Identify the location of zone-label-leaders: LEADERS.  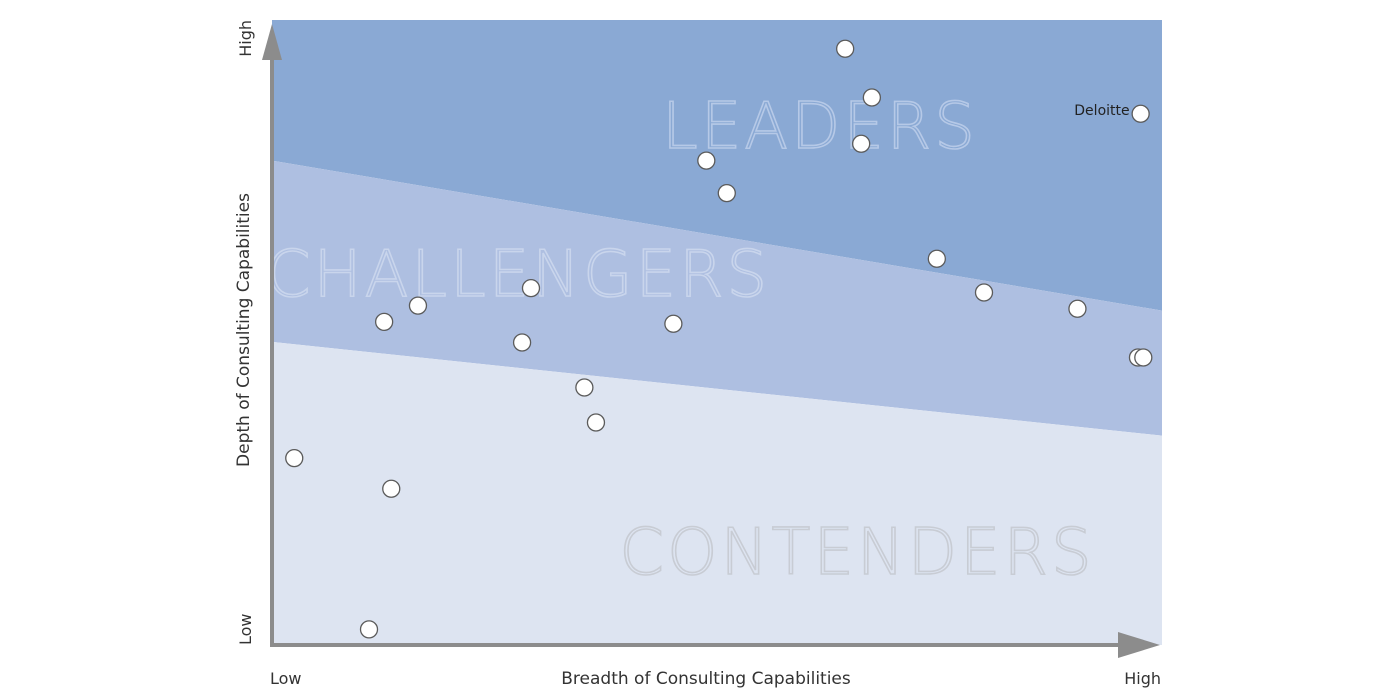
(820, 127).